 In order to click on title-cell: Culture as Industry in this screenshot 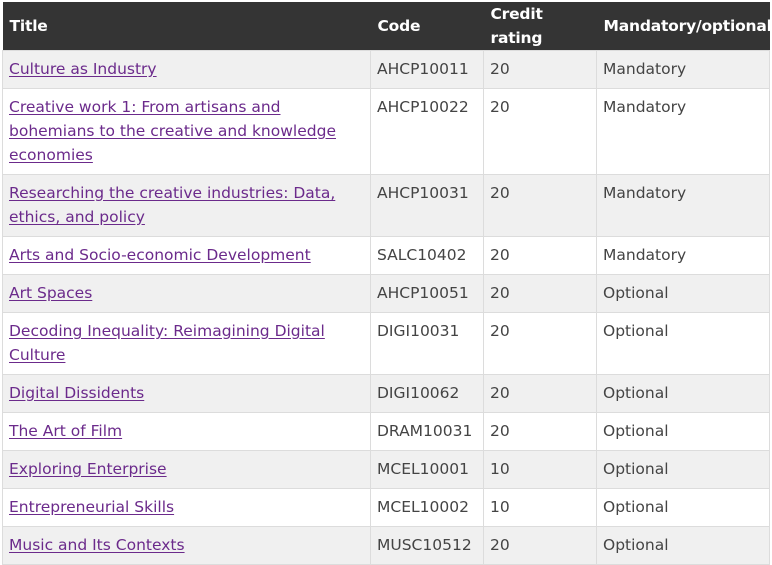, I will do `click(186, 69)`.